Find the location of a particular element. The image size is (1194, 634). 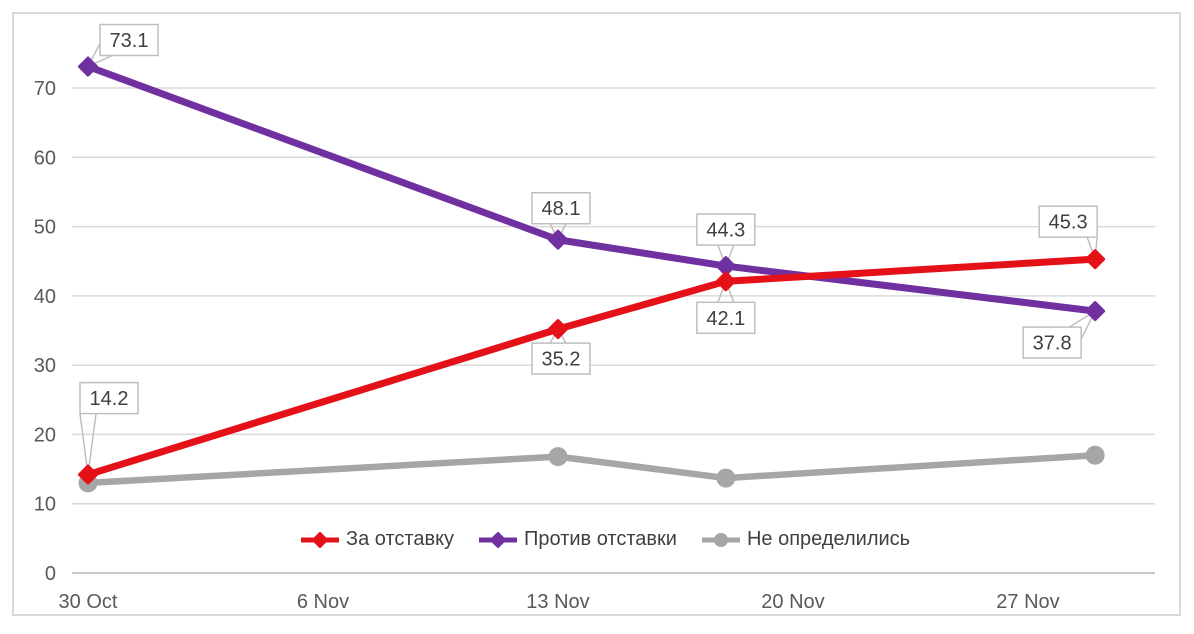

data-label-value: 73.1 is located at coordinates (129, 41).